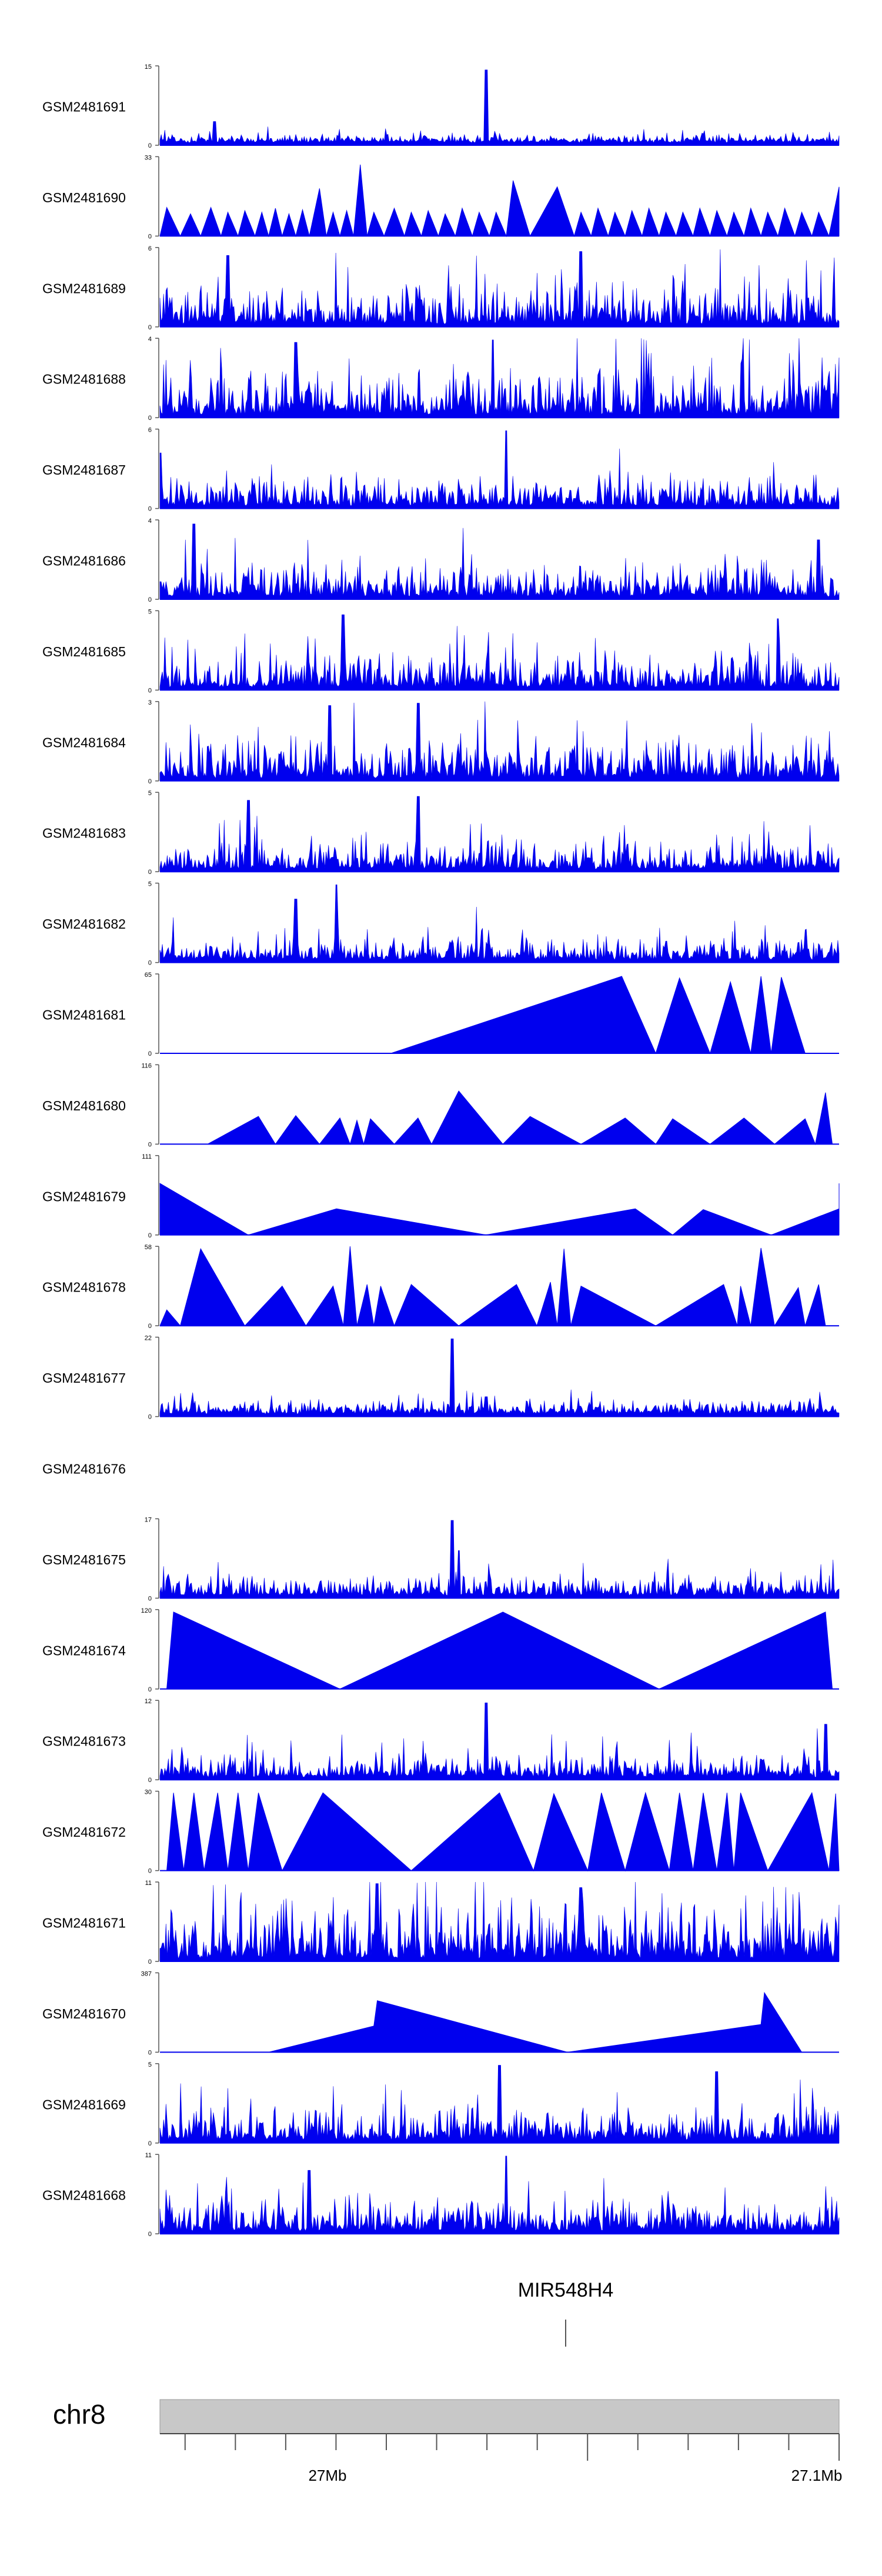 This screenshot has width=882, height=2576. Describe the element at coordinates (148, 1792) in the screenshot. I see `y-max-label: 30` at that location.